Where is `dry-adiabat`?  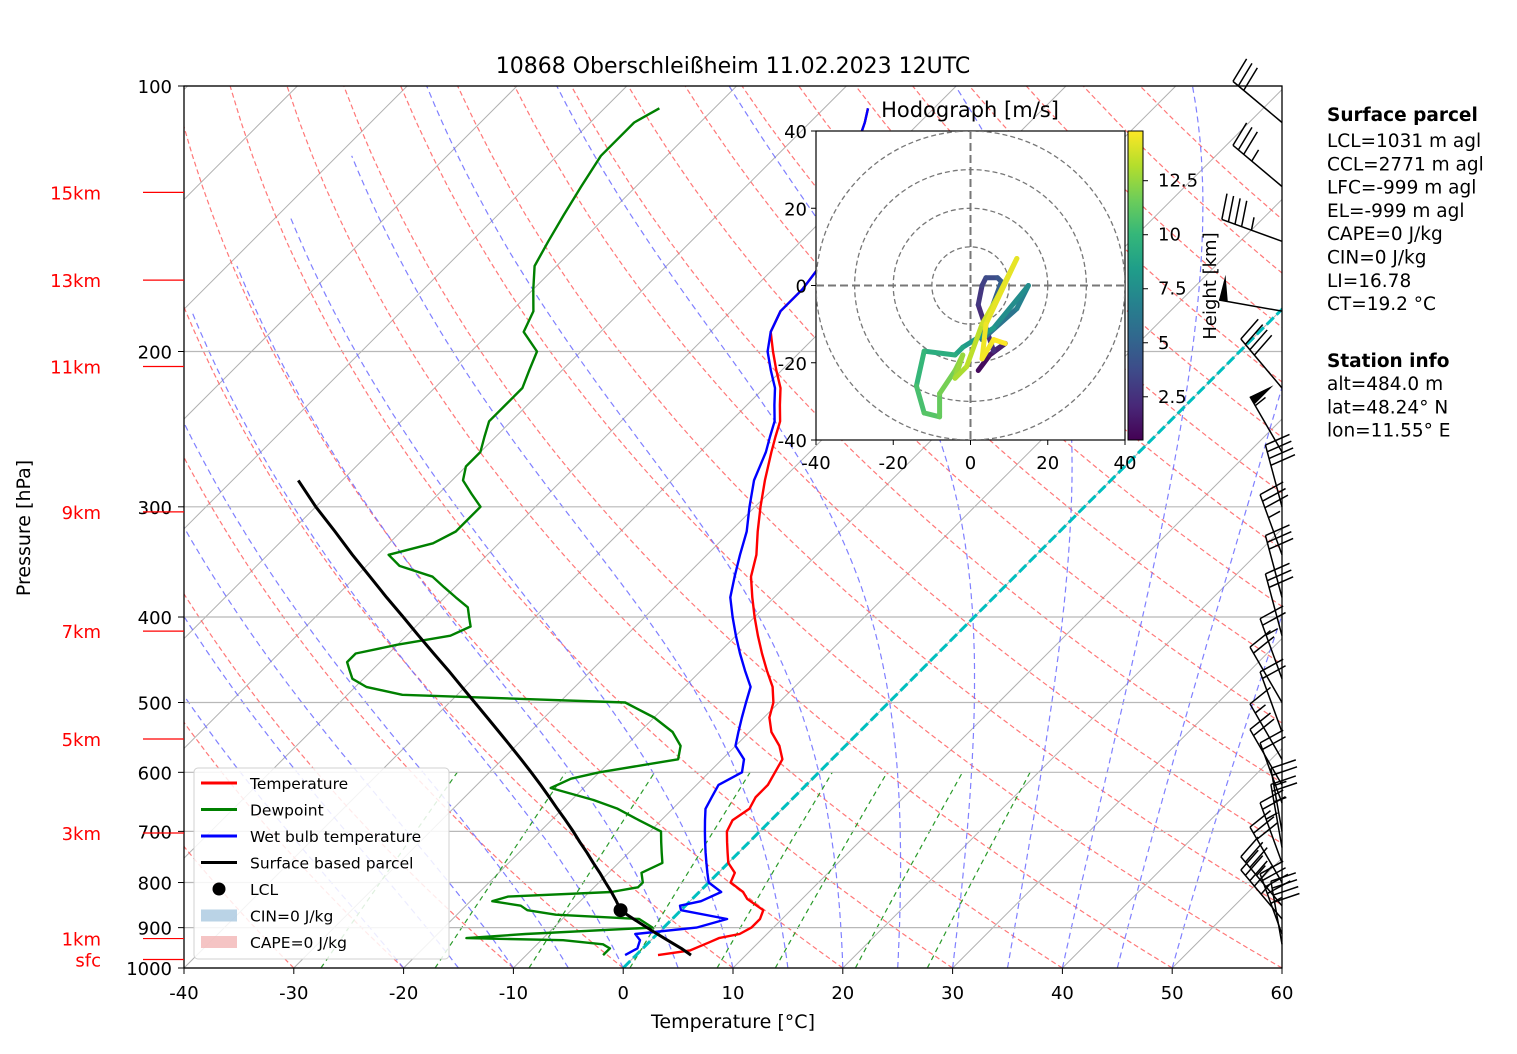
dry-adiabat is located at coordinates (404, 712).